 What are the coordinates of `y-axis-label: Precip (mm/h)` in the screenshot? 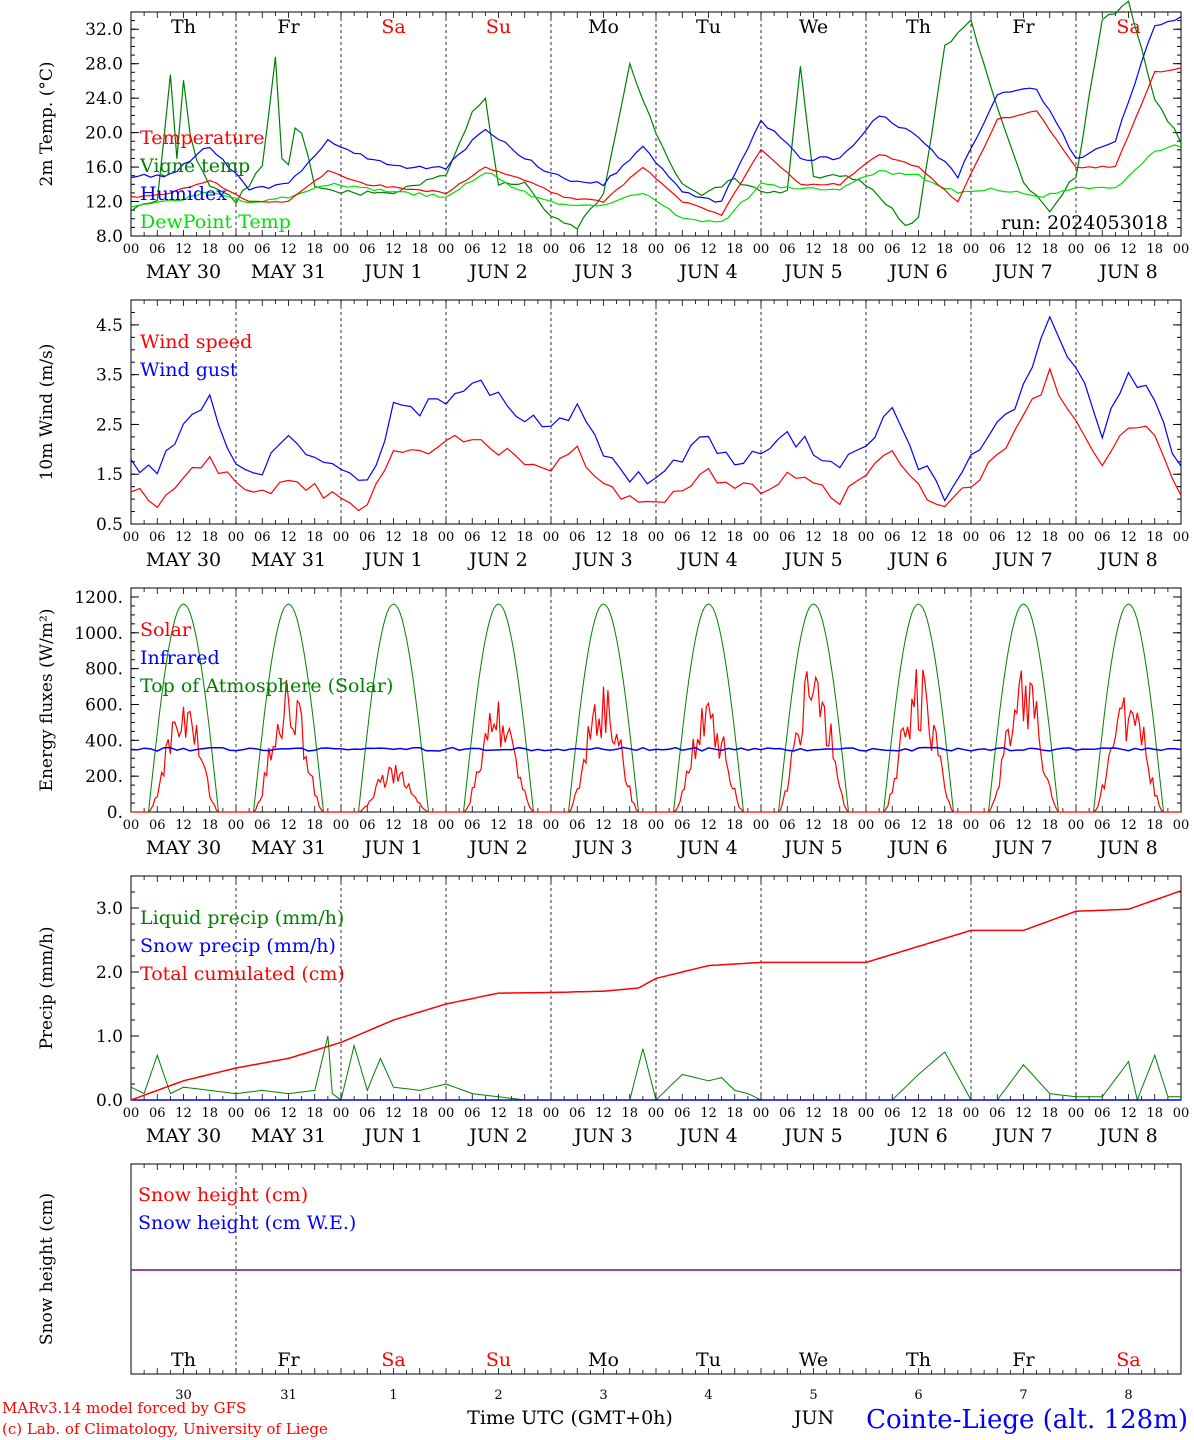 It's located at (47, 987).